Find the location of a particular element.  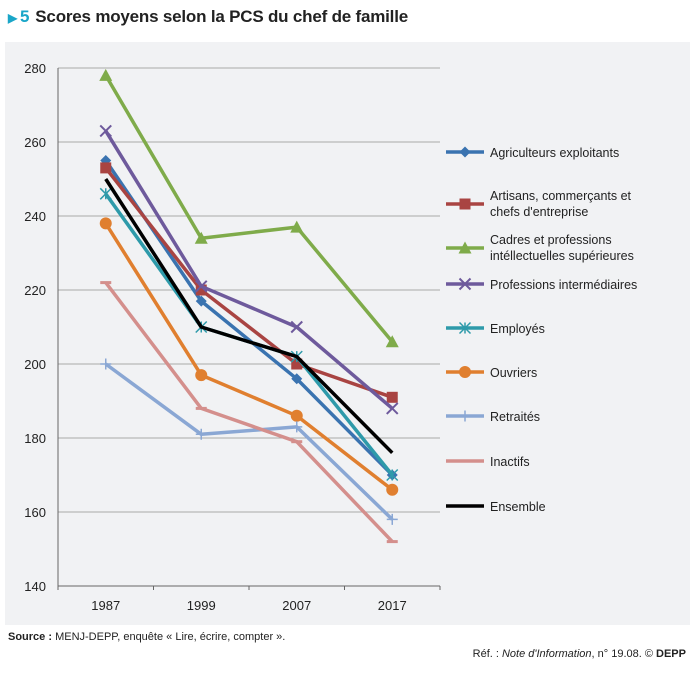

legend-label: Professions intermédiaires is located at coordinates (563, 285).